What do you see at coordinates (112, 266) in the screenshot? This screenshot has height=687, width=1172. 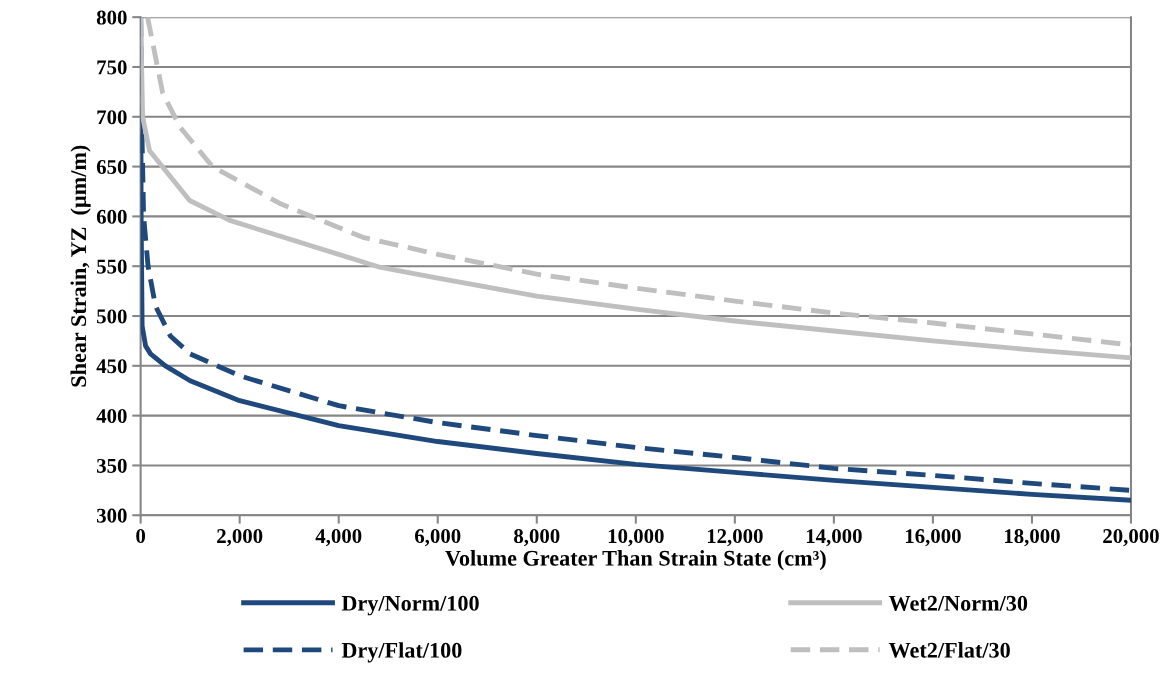 I see `y-tick-label: 550` at bounding box center [112, 266].